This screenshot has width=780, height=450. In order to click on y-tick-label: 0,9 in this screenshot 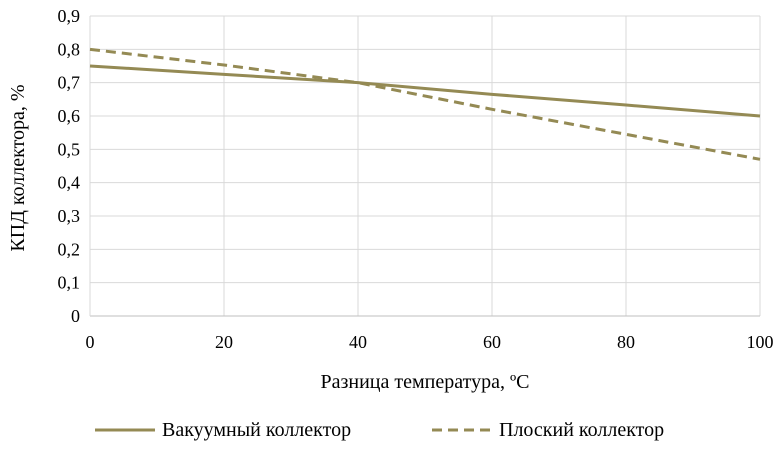, I will do `click(69, 16)`.